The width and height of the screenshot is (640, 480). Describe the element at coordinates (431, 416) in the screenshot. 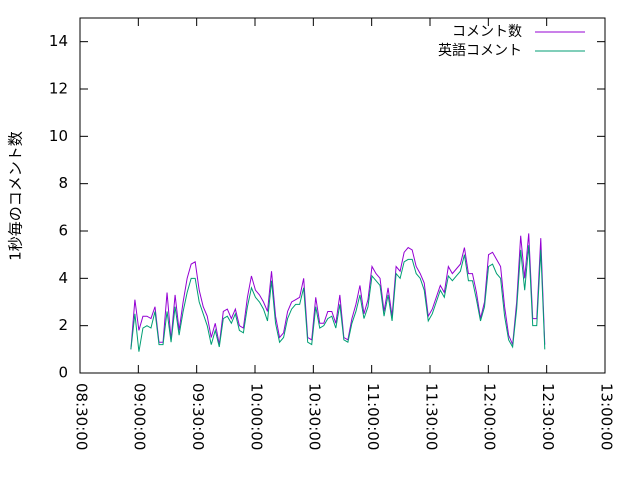

I see `x-tick-label: 11:30:00` at that location.